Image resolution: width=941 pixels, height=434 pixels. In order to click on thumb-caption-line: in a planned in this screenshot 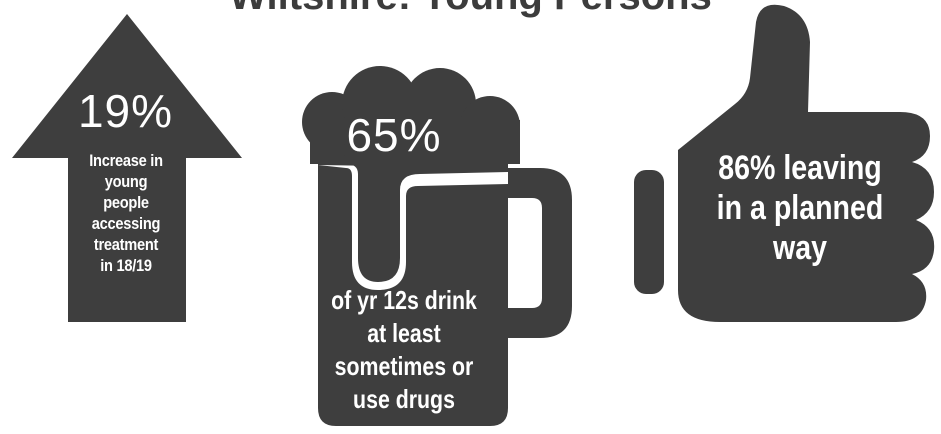, I will do `click(800, 208)`.